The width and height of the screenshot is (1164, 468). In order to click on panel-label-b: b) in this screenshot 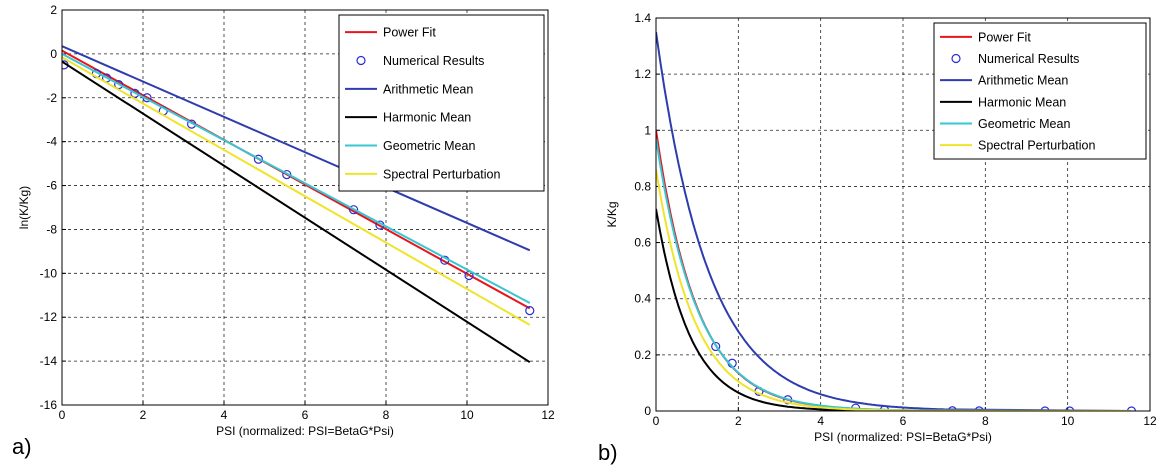, I will do `click(608, 452)`.